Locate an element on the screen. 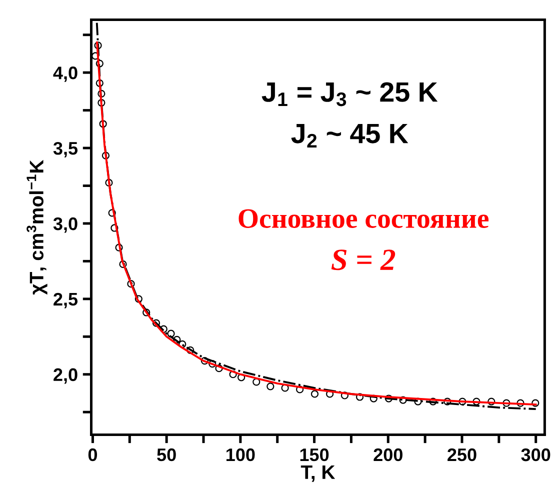 The width and height of the screenshot is (553, 494). x-tick-label: 150 is located at coordinates (314, 455).